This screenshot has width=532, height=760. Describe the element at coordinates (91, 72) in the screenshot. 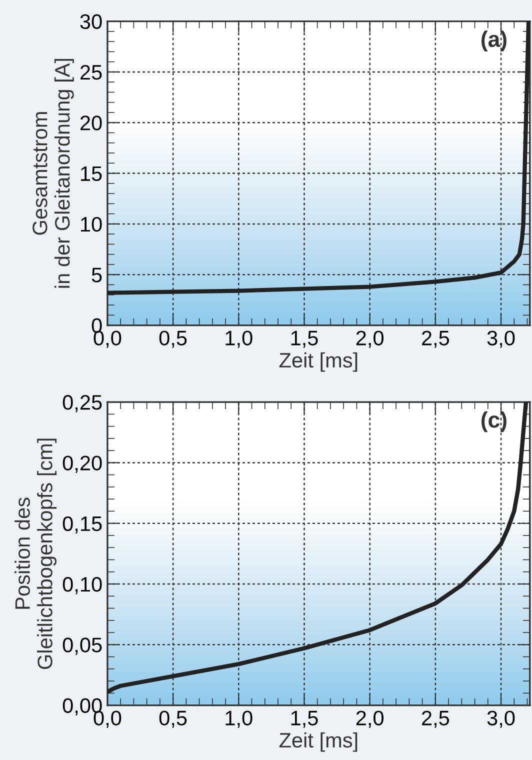

I see `y-tick-label: 25` at that location.